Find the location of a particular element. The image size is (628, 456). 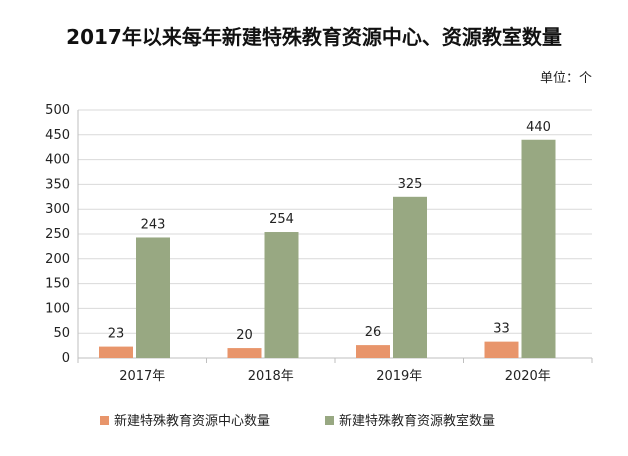

y-tick-label: 400 is located at coordinates (57, 160).